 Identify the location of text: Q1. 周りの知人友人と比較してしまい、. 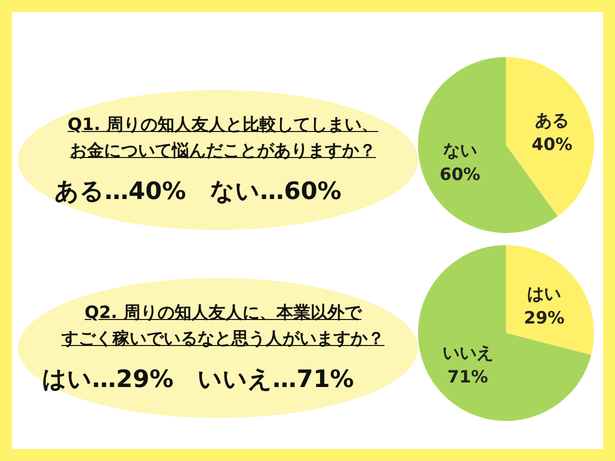
(223, 125).